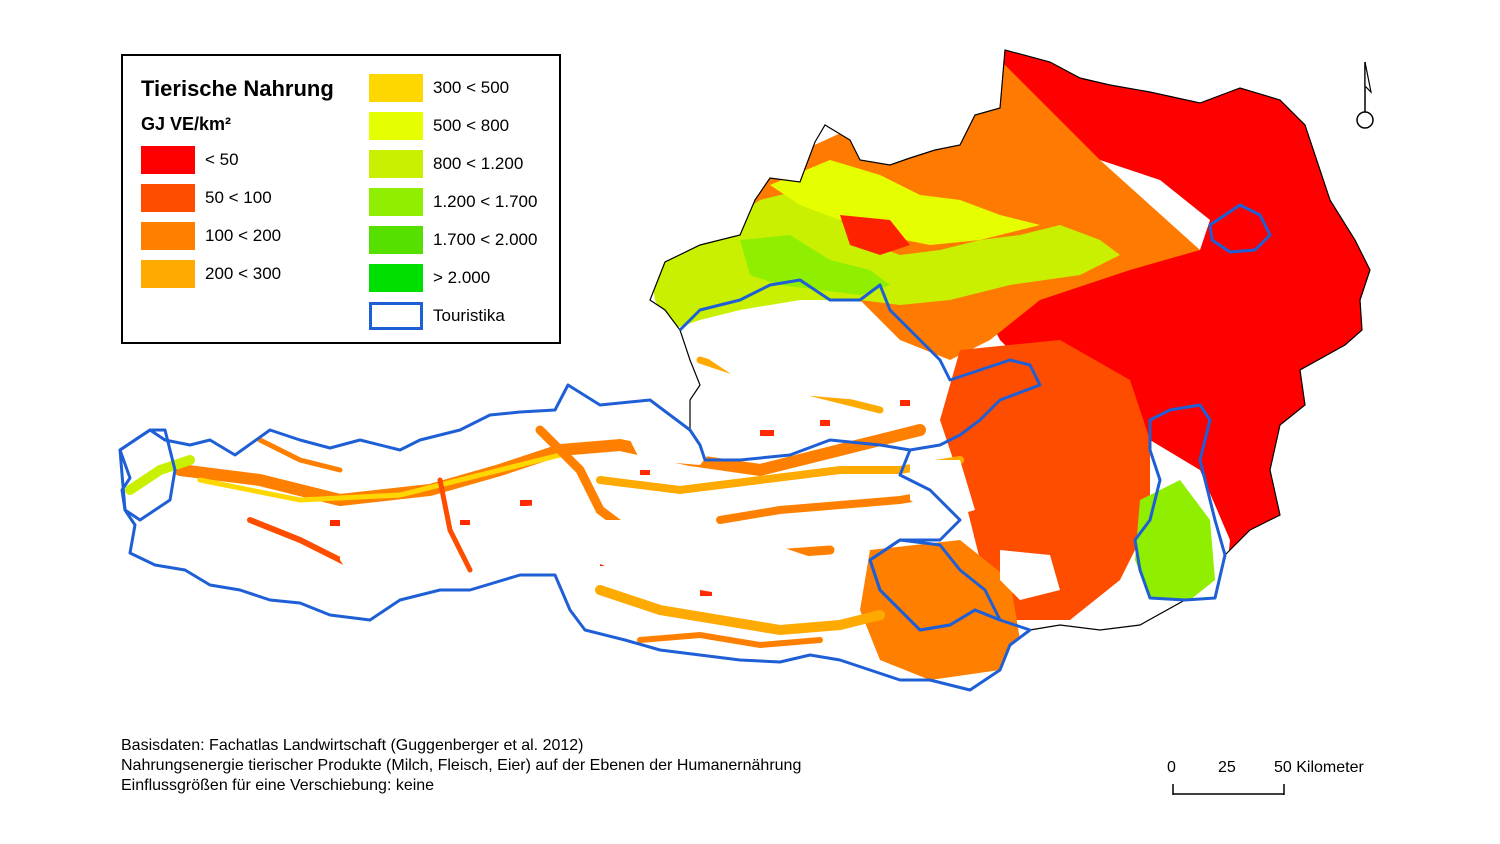 The width and height of the screenshot is (1500, 844). Describe the element at coordinates (462, 277) in the screenshot. I see `legend-label: > 2.000` at that location.